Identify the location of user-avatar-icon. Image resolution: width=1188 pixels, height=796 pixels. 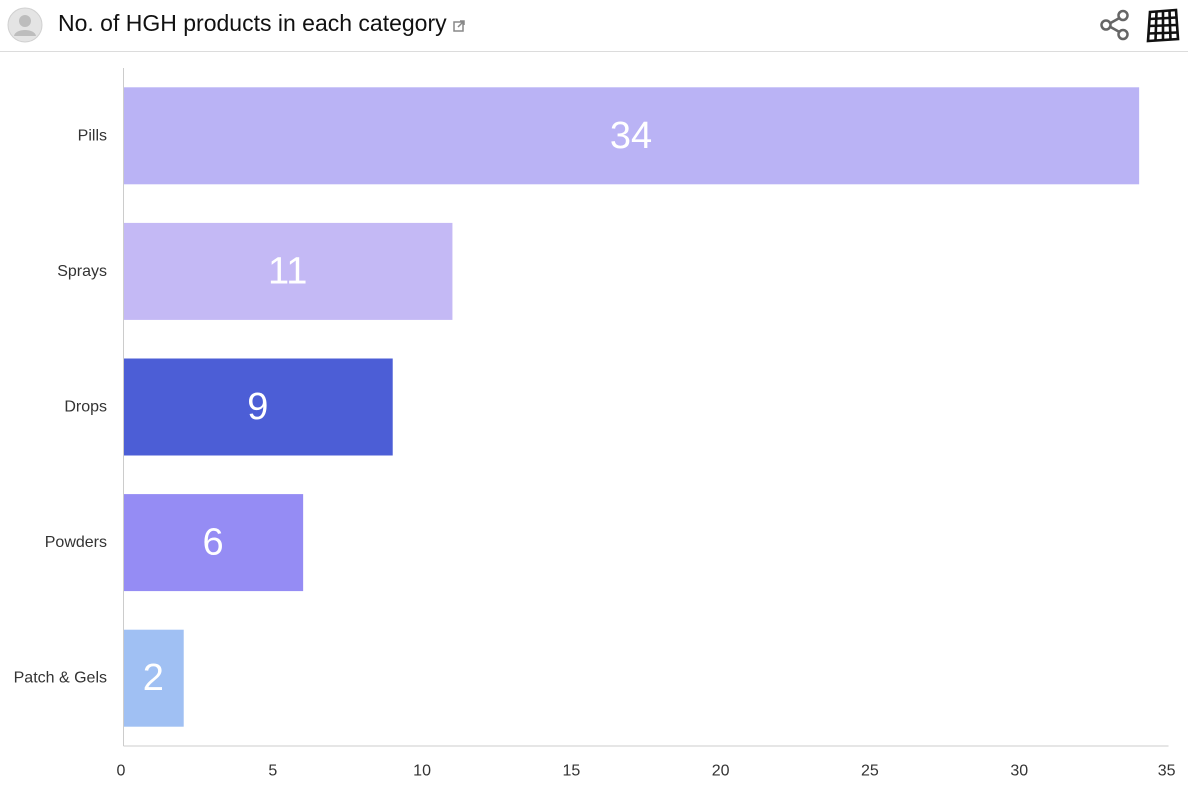
(25, 25).